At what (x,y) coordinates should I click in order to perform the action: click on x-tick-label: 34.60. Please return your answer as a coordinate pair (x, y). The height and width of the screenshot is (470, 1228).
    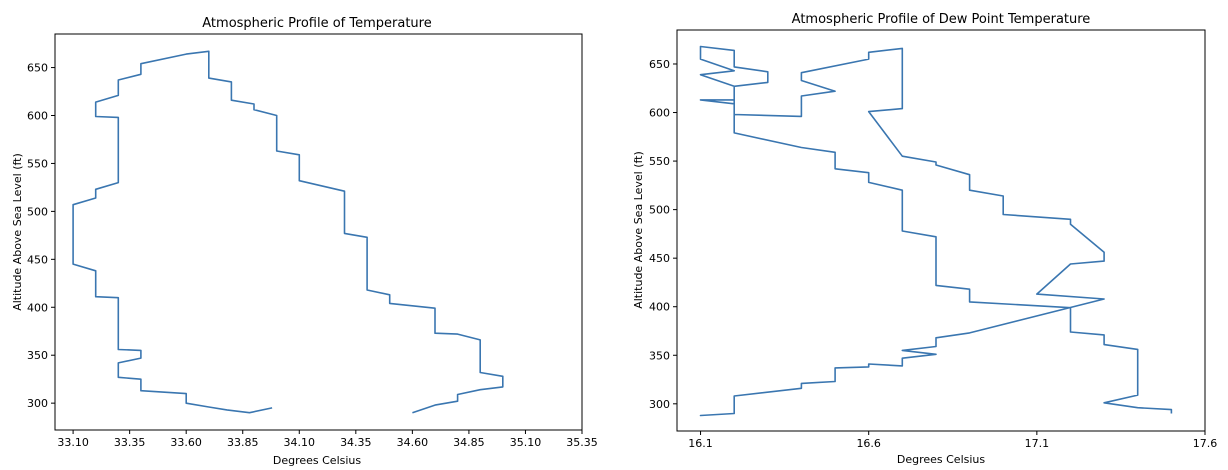
    Looking at the image, I should click on (413, 442).